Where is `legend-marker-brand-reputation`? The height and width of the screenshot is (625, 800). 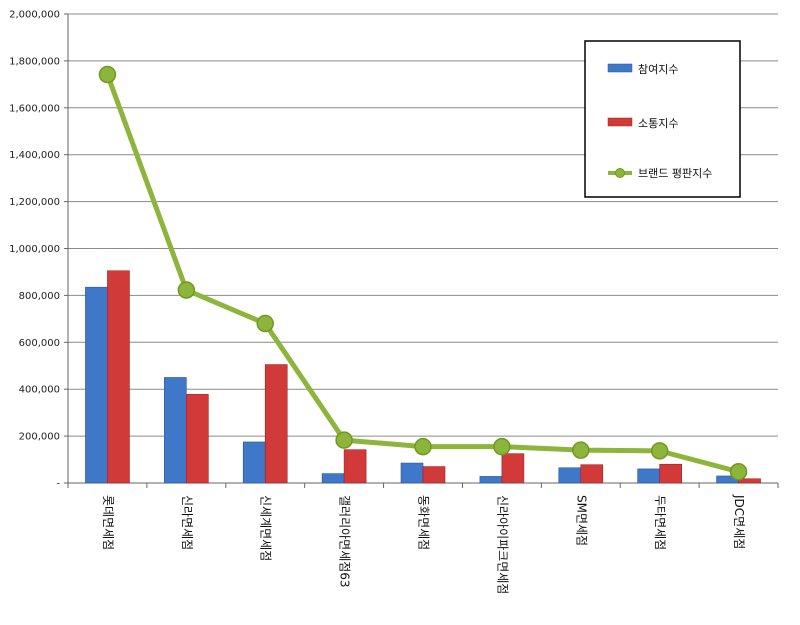
legend-marker-brand-reputation is located at coordinates (620, 173).